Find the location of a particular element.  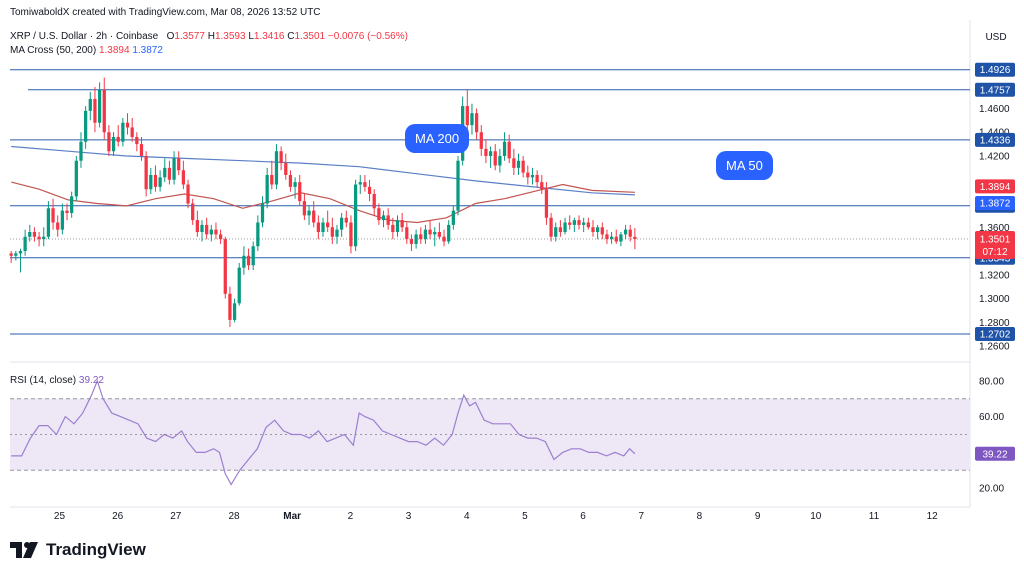

price-tick-label: 1.3200 is located at coordinates (994, 275).